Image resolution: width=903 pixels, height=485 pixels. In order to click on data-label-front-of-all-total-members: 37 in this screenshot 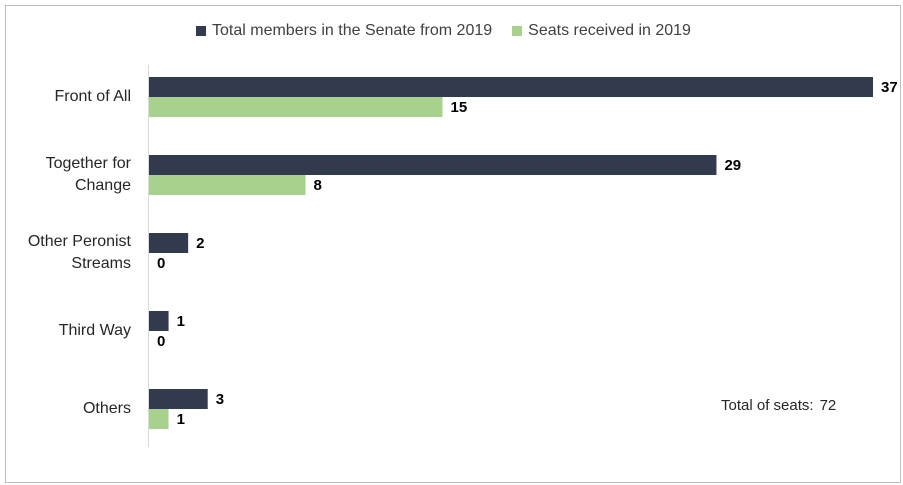, I will do `click(889, 87)`.